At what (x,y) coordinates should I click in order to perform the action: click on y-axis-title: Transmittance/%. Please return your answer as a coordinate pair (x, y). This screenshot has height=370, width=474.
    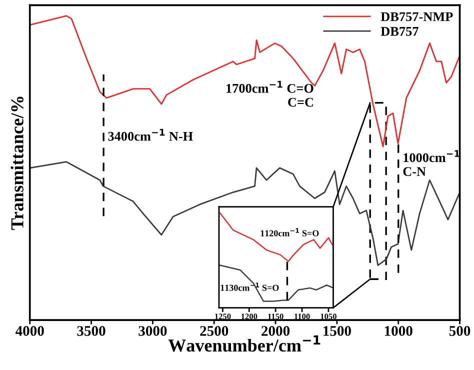
    Looking at the image, I should click on (17, 163).